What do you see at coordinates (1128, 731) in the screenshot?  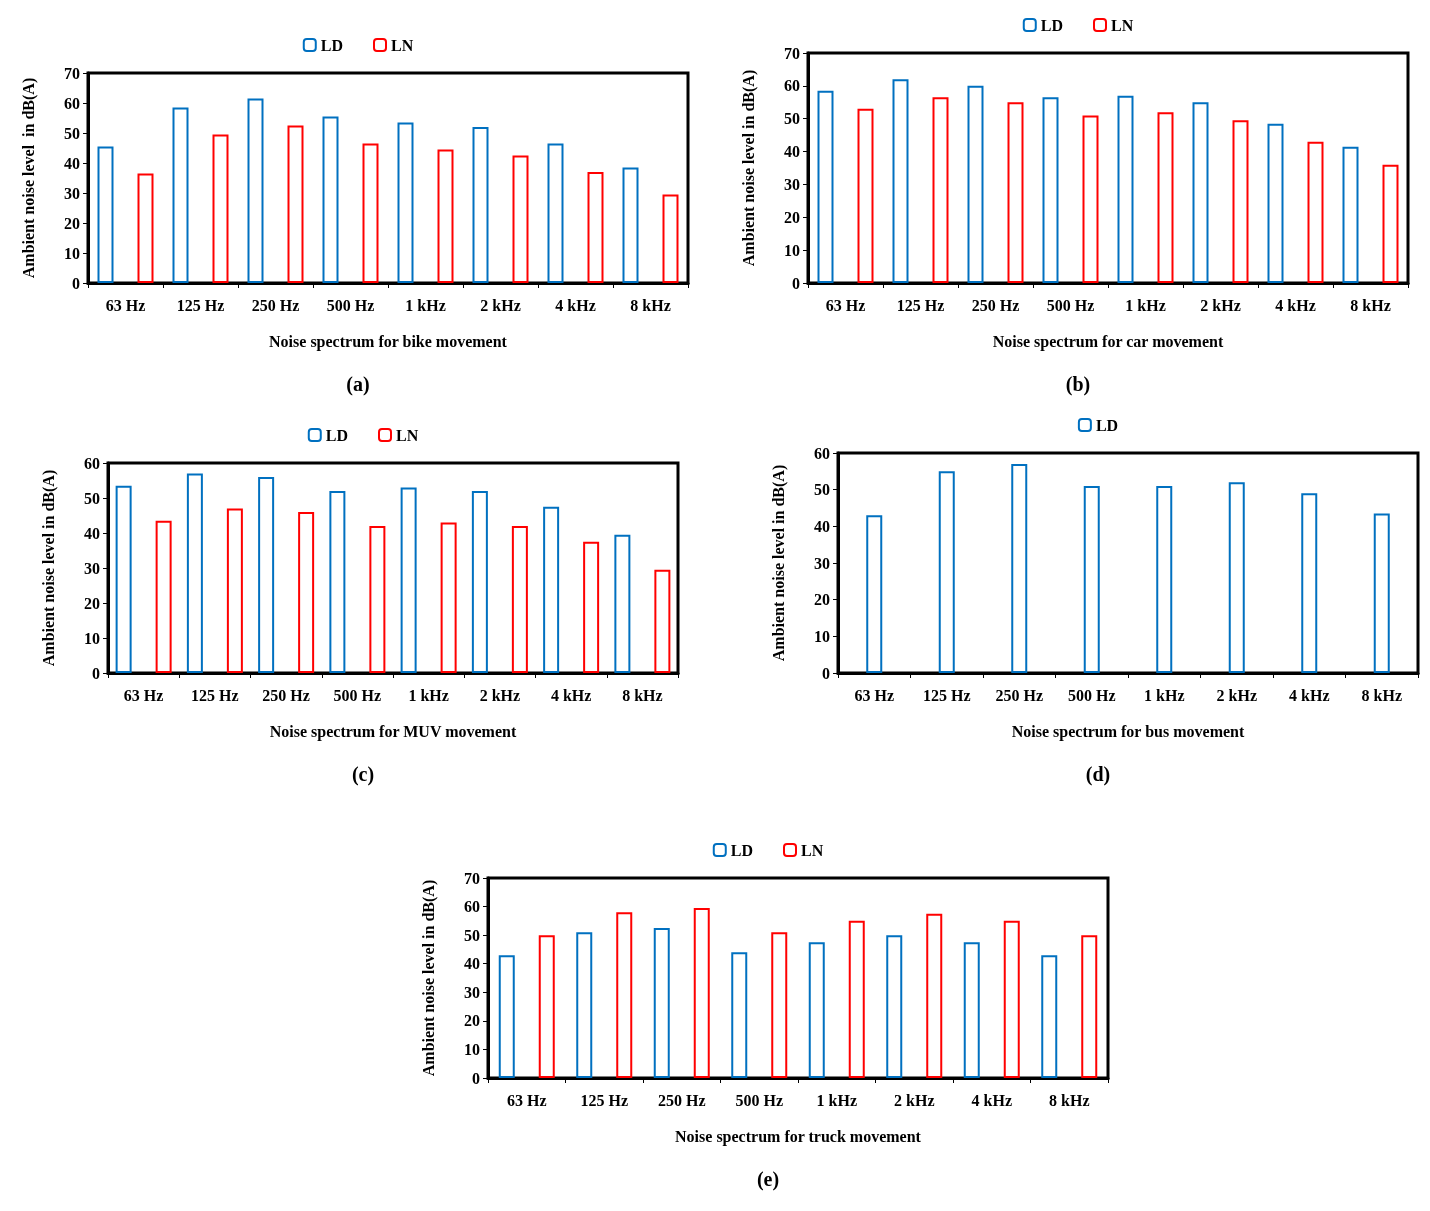 I see `x-axis-title: Noise spectrum for bus movement` at bounding box center [1128, 731].